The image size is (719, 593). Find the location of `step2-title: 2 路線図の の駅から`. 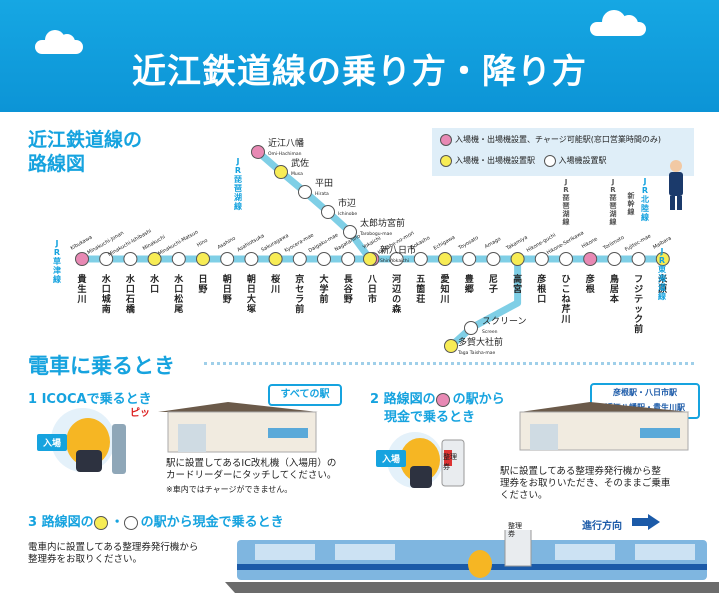

step2-title: 2 路線図の の駅から is located at coordinates (437, 397).